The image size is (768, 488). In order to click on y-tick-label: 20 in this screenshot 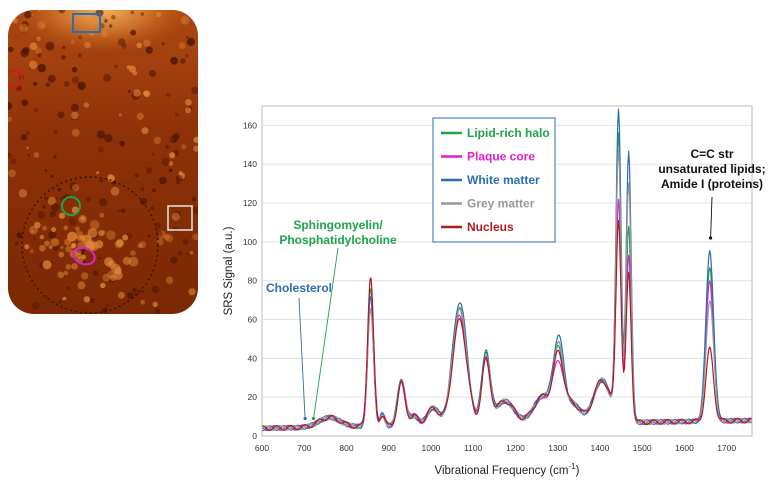, I will do `click(253, 397)`.